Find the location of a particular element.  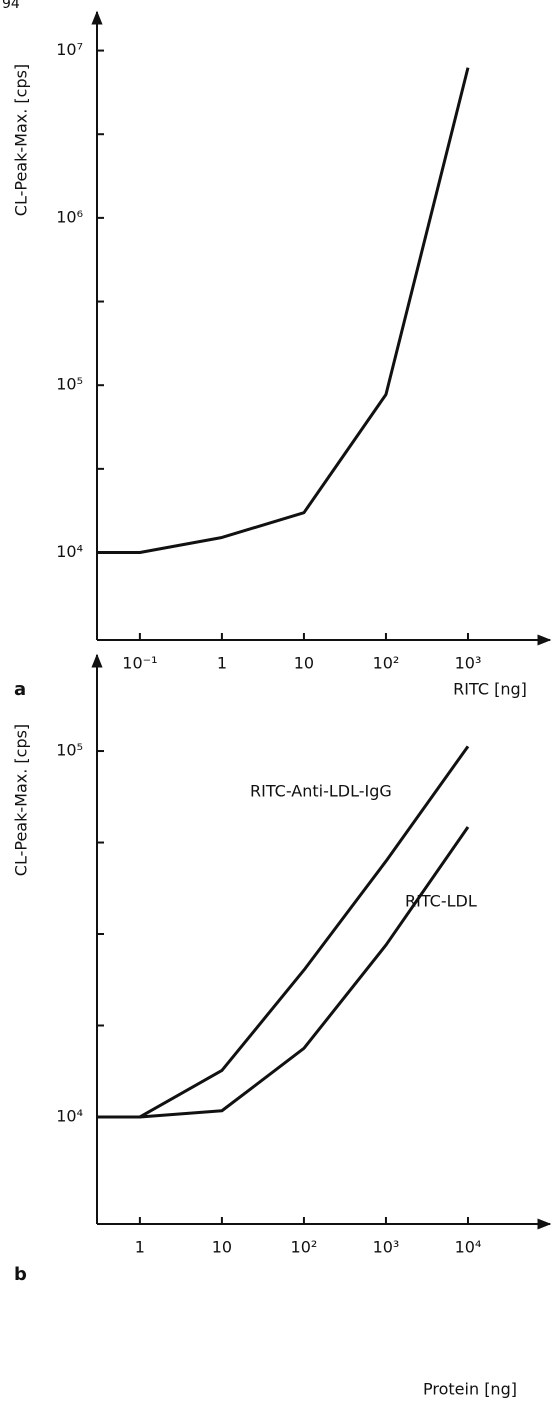

data-line is located at coordinates (283, 972).